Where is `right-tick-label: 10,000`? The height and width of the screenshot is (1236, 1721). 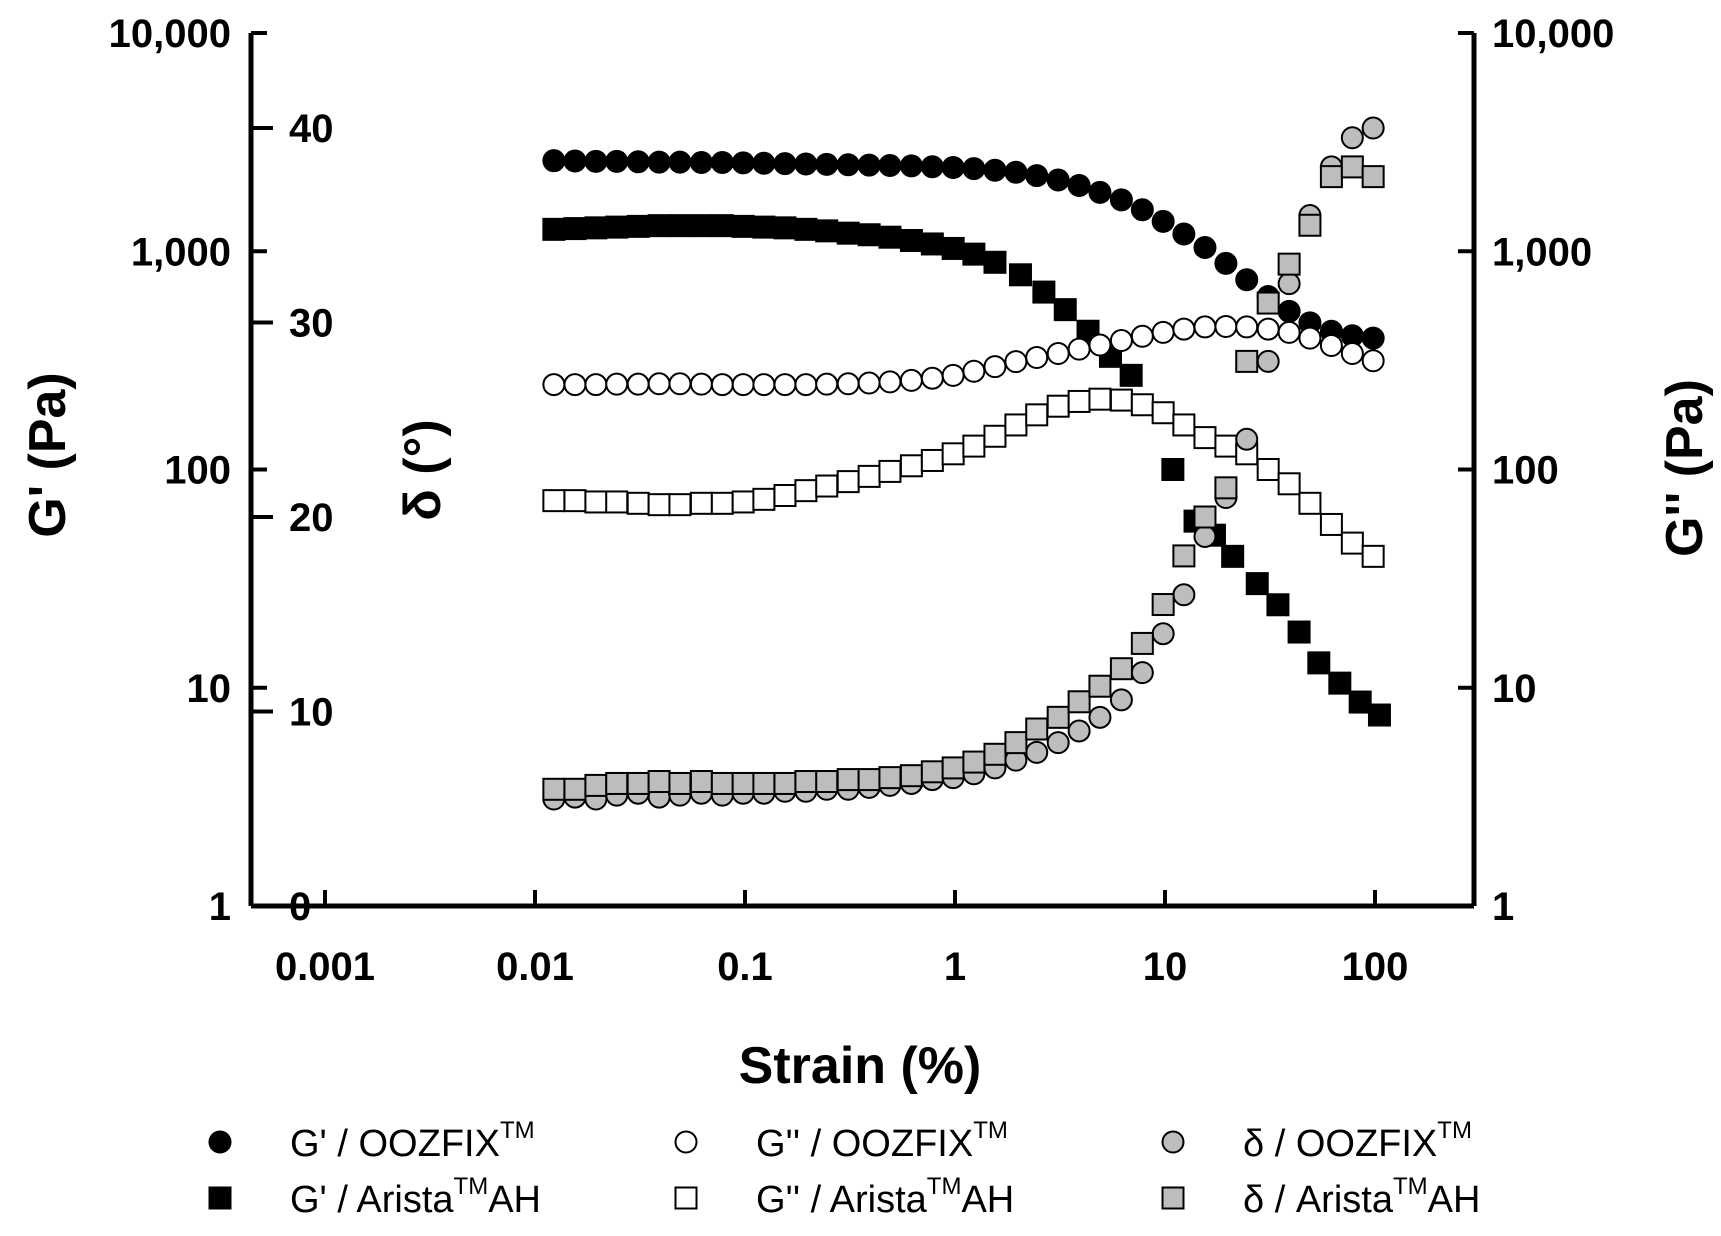 right-tick-label: 10,000 is located at coordinates (1553, 34).